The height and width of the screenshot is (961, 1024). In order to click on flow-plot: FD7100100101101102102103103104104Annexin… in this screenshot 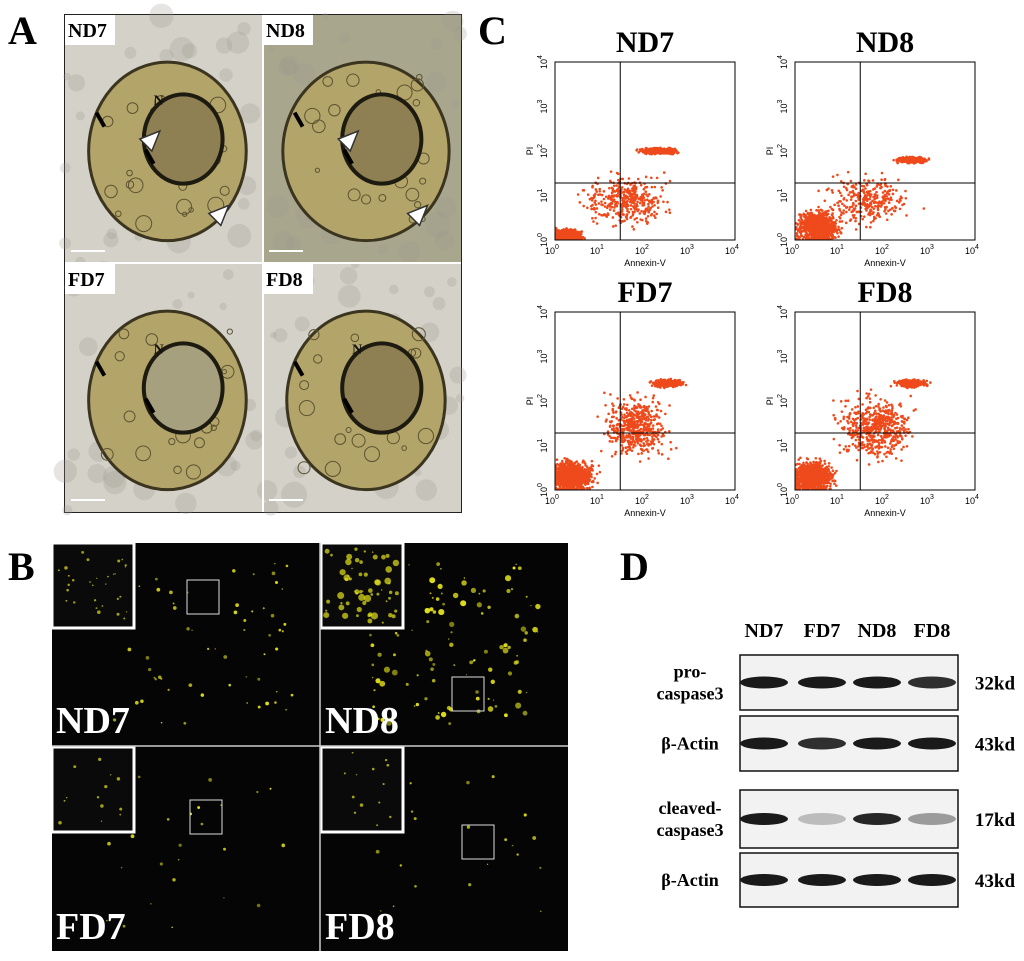, I will do `click(632, 397)`.